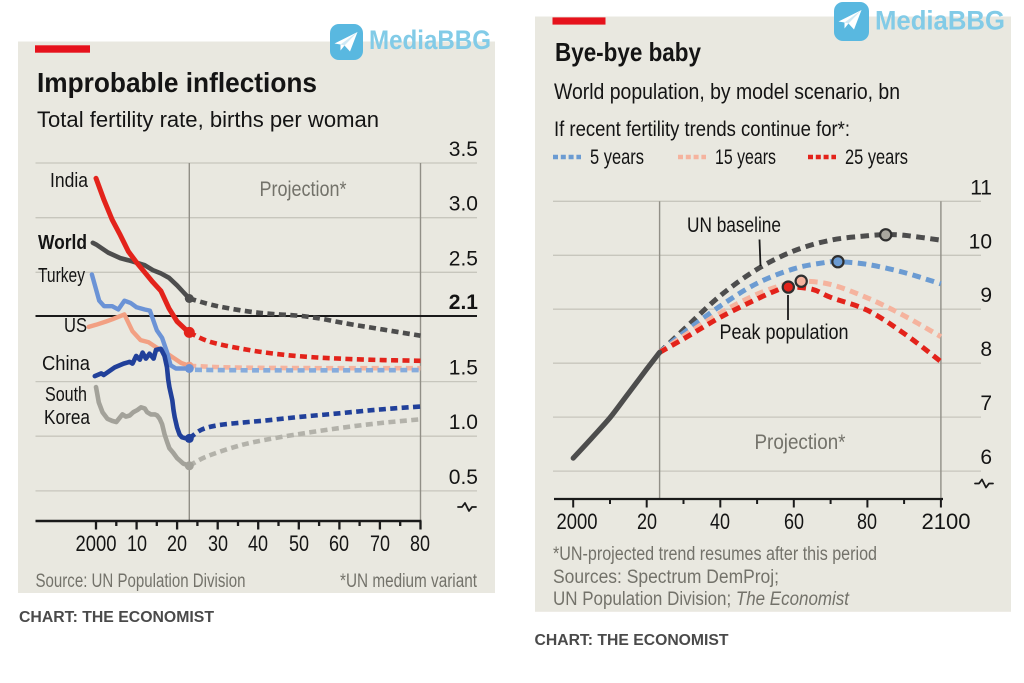 The image size is (1024, 683). What do you see at coordinates (666, 577) in the screenshot?
I see `svg-text: Sources: Spectrum DemProj;` at bounding box center [666, 577].